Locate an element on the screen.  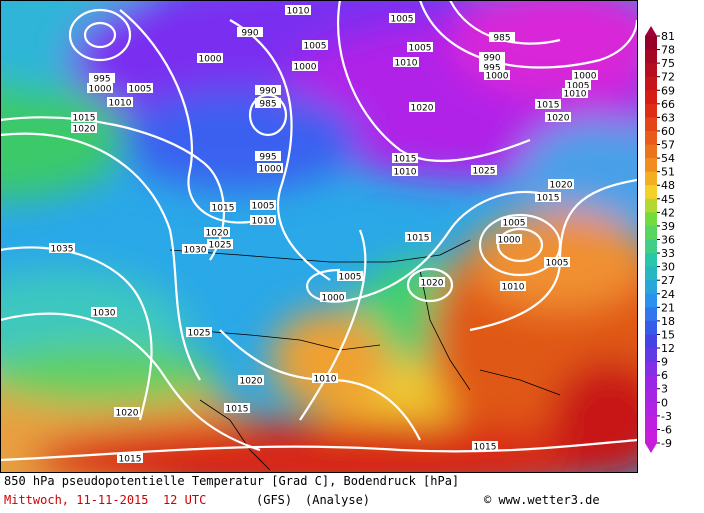
caption-model: (GFS) is located at coordinates (274, 500).